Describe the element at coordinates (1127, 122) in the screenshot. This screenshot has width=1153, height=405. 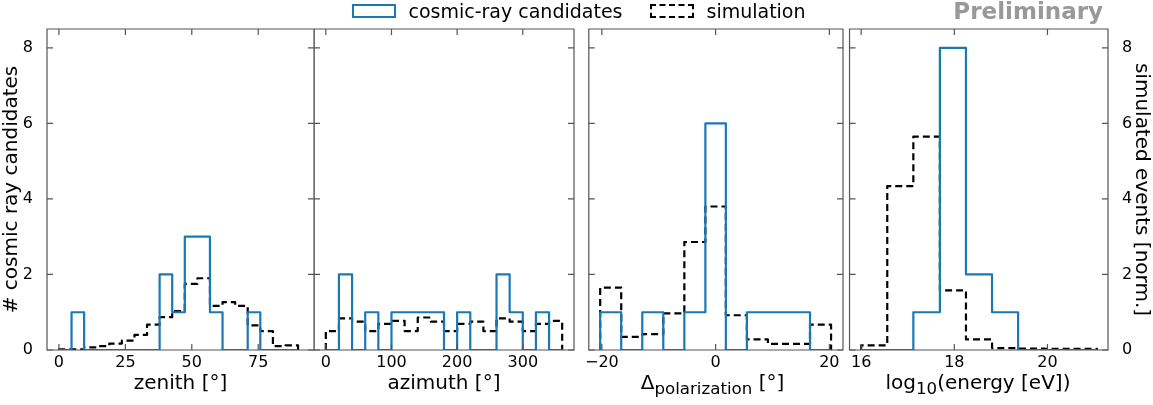
I see `y2-tick-label: 6` at that location.